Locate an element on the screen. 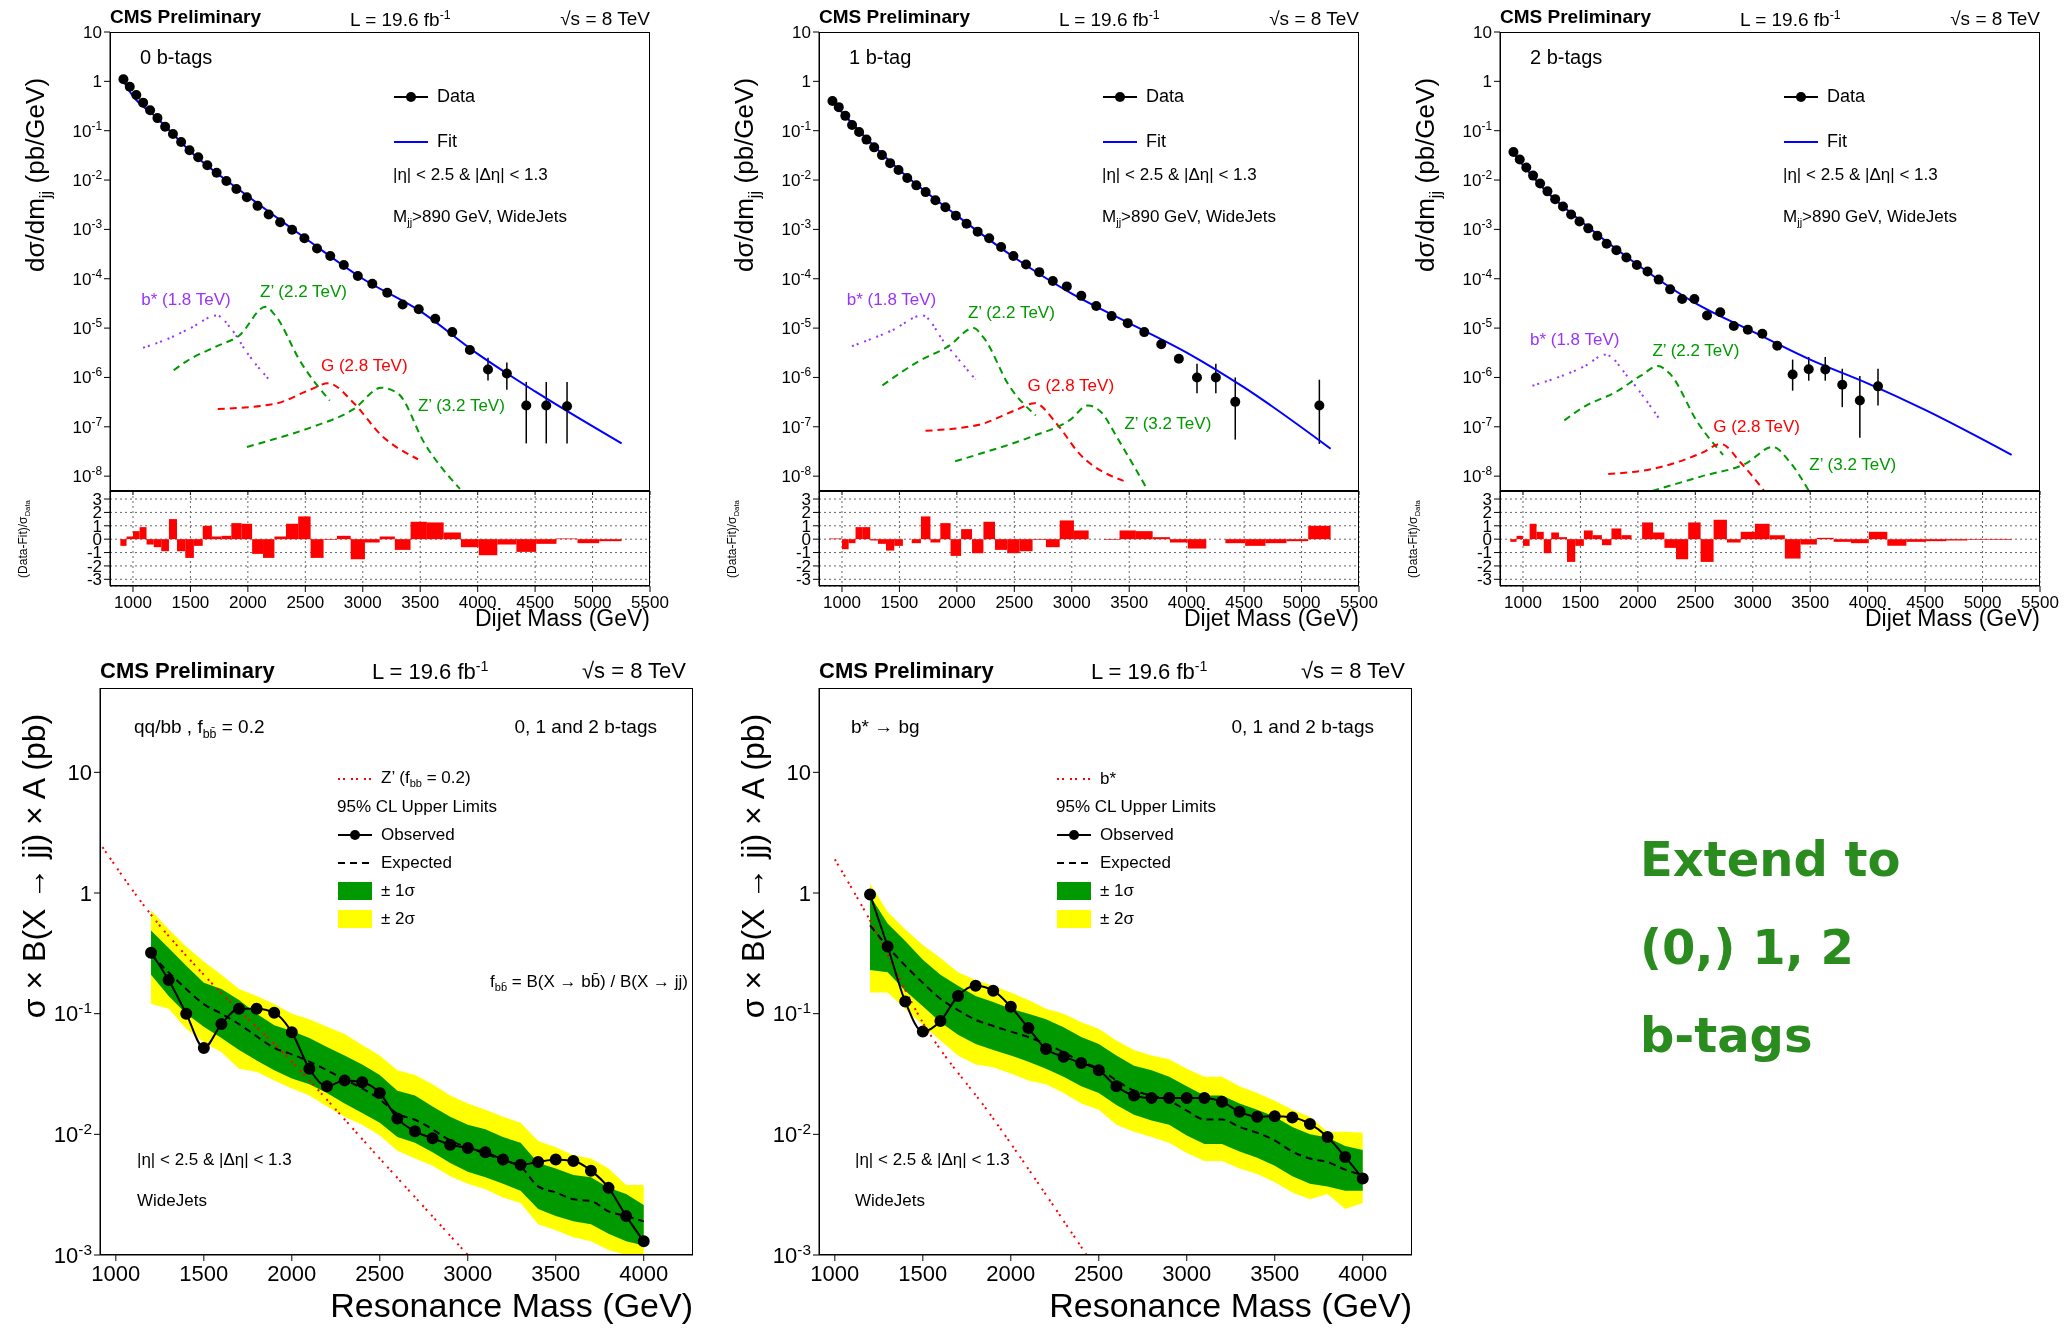 The image size is (2072, 1329). legend-label: Data is located at coordinates (1165, 96).